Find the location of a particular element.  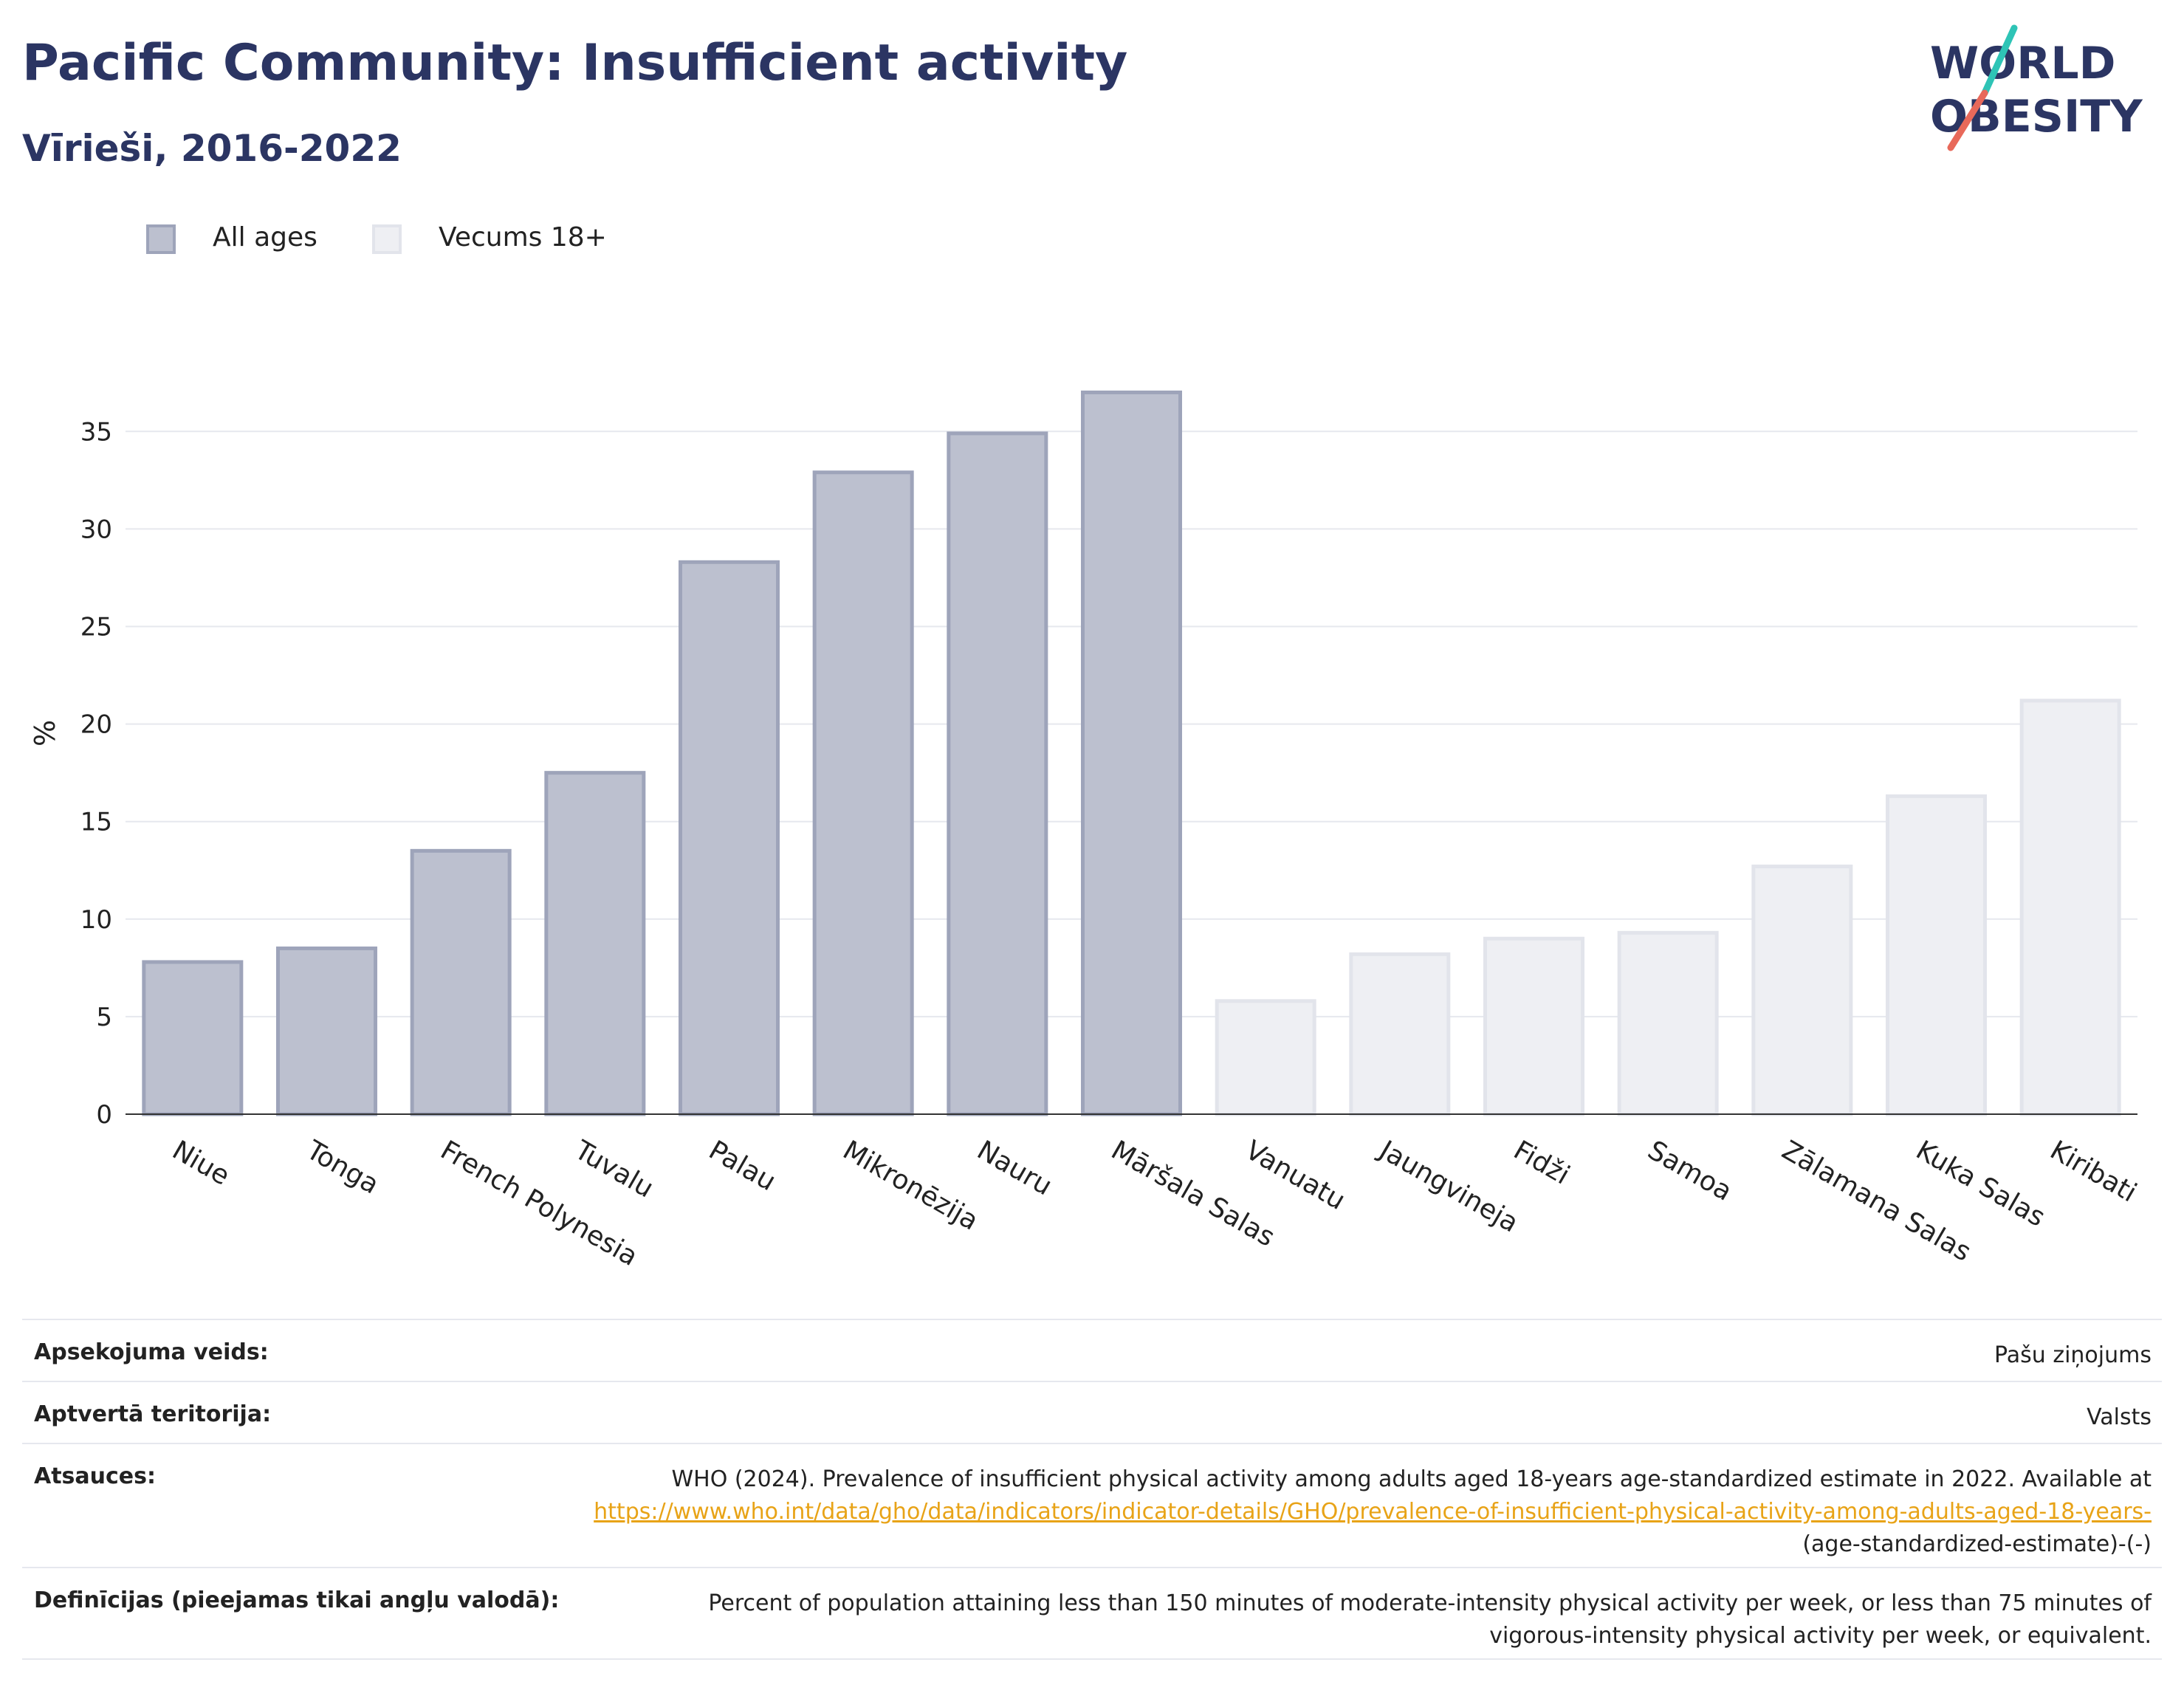

x-tick-label-tuvalu: Tuvalu is located at coordinates (613, 1169).